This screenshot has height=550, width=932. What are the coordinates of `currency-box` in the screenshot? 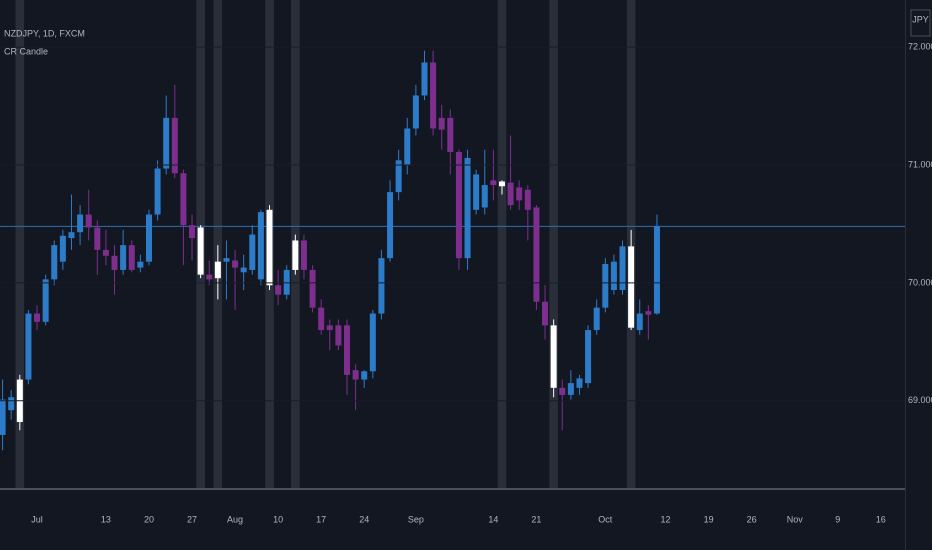 It's located at (920, 23).